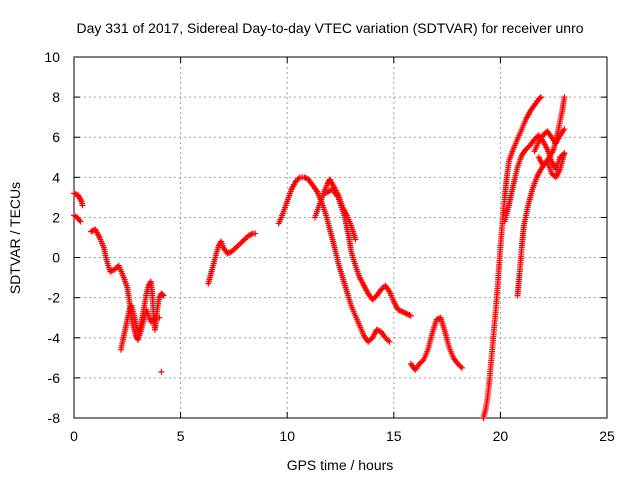 Image resolution: width=640 pixels, height=480 pixels. What do you see at coordinates (56, 177) in the screenshot?
I see `y-tick-label: 4` at bounding box center [56, 177].